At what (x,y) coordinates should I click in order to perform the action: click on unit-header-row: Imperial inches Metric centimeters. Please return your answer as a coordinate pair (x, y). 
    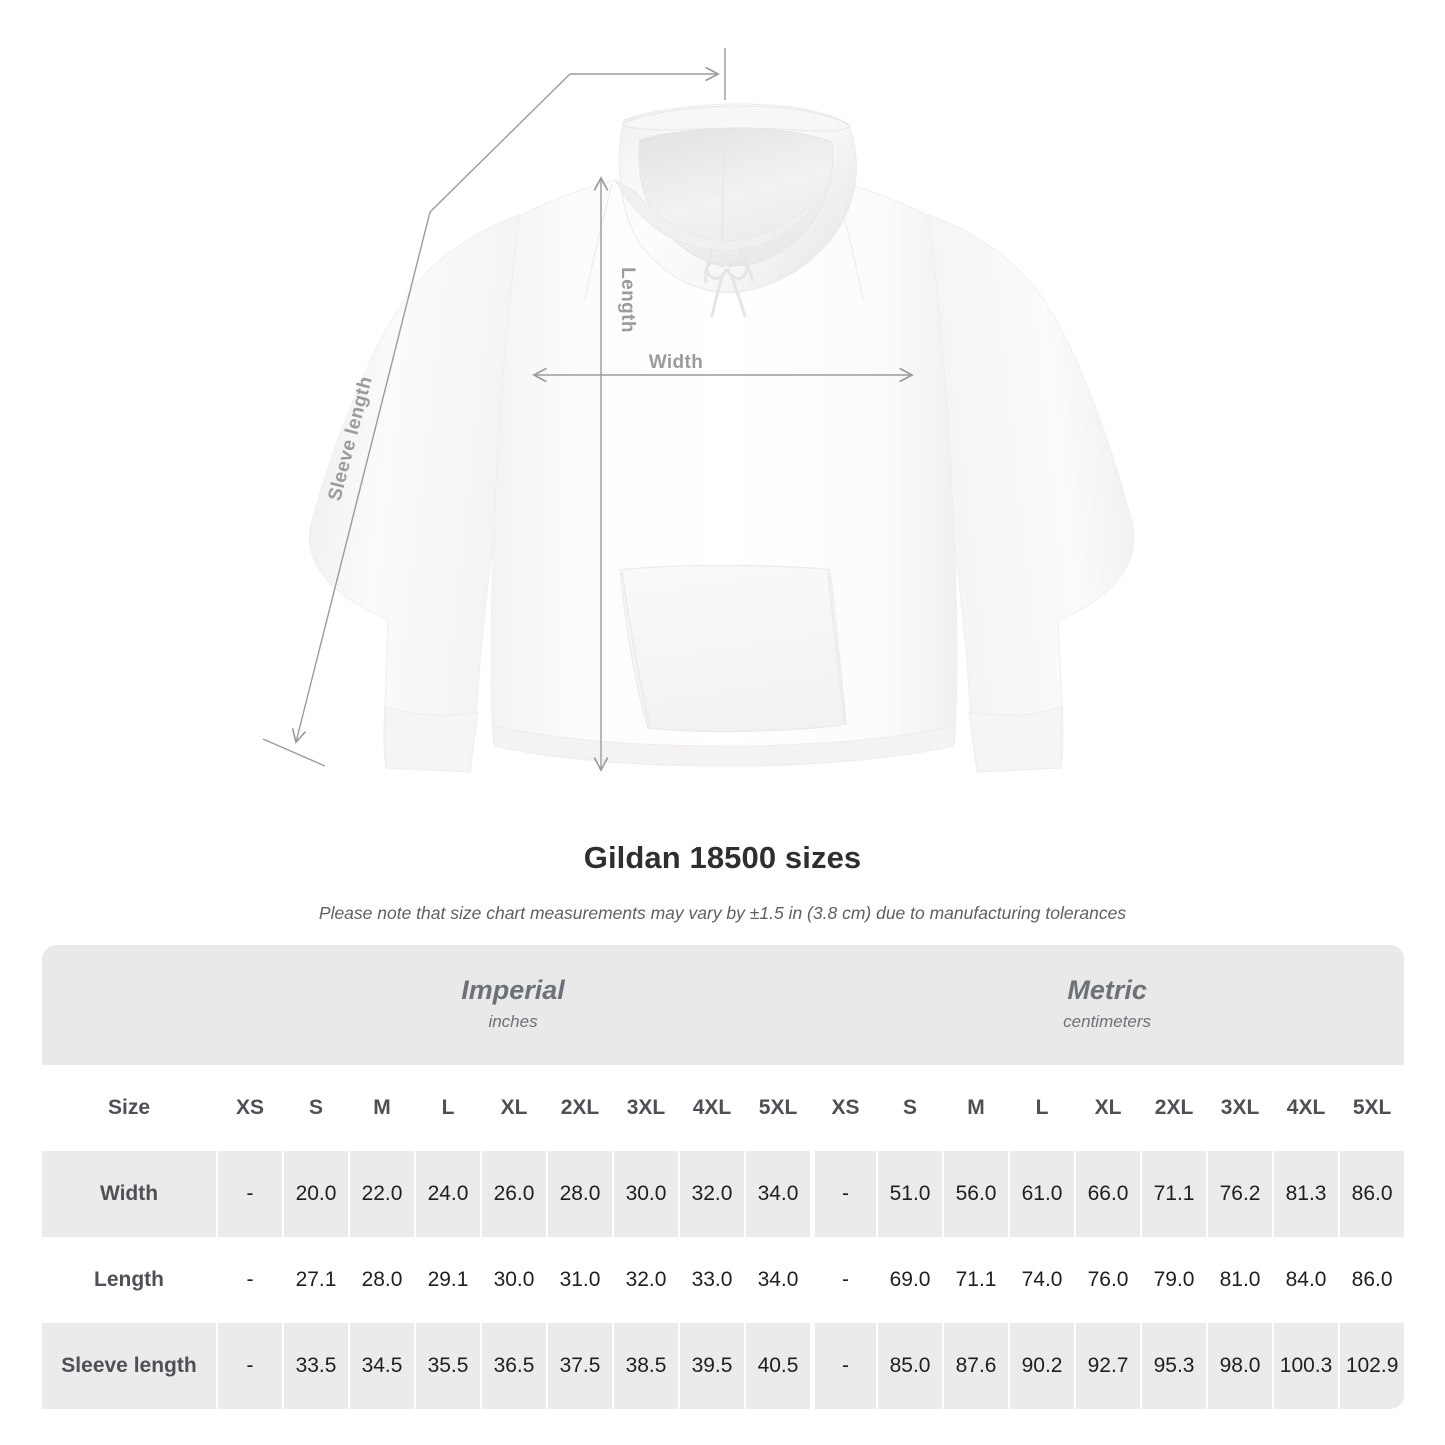
    Looking at the image, I should click on (723, 1005).